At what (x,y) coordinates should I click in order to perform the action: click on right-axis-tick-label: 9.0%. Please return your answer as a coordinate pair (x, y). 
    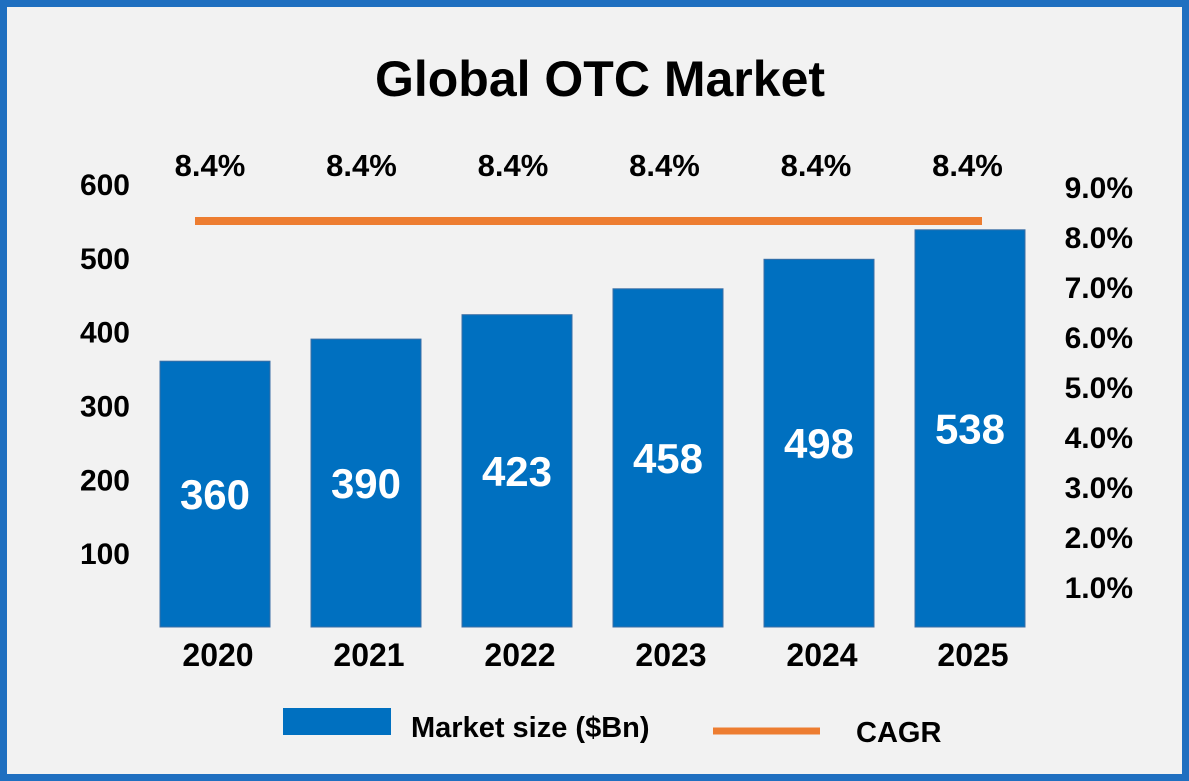
    Looking at the image, I should click on (1099, 188).